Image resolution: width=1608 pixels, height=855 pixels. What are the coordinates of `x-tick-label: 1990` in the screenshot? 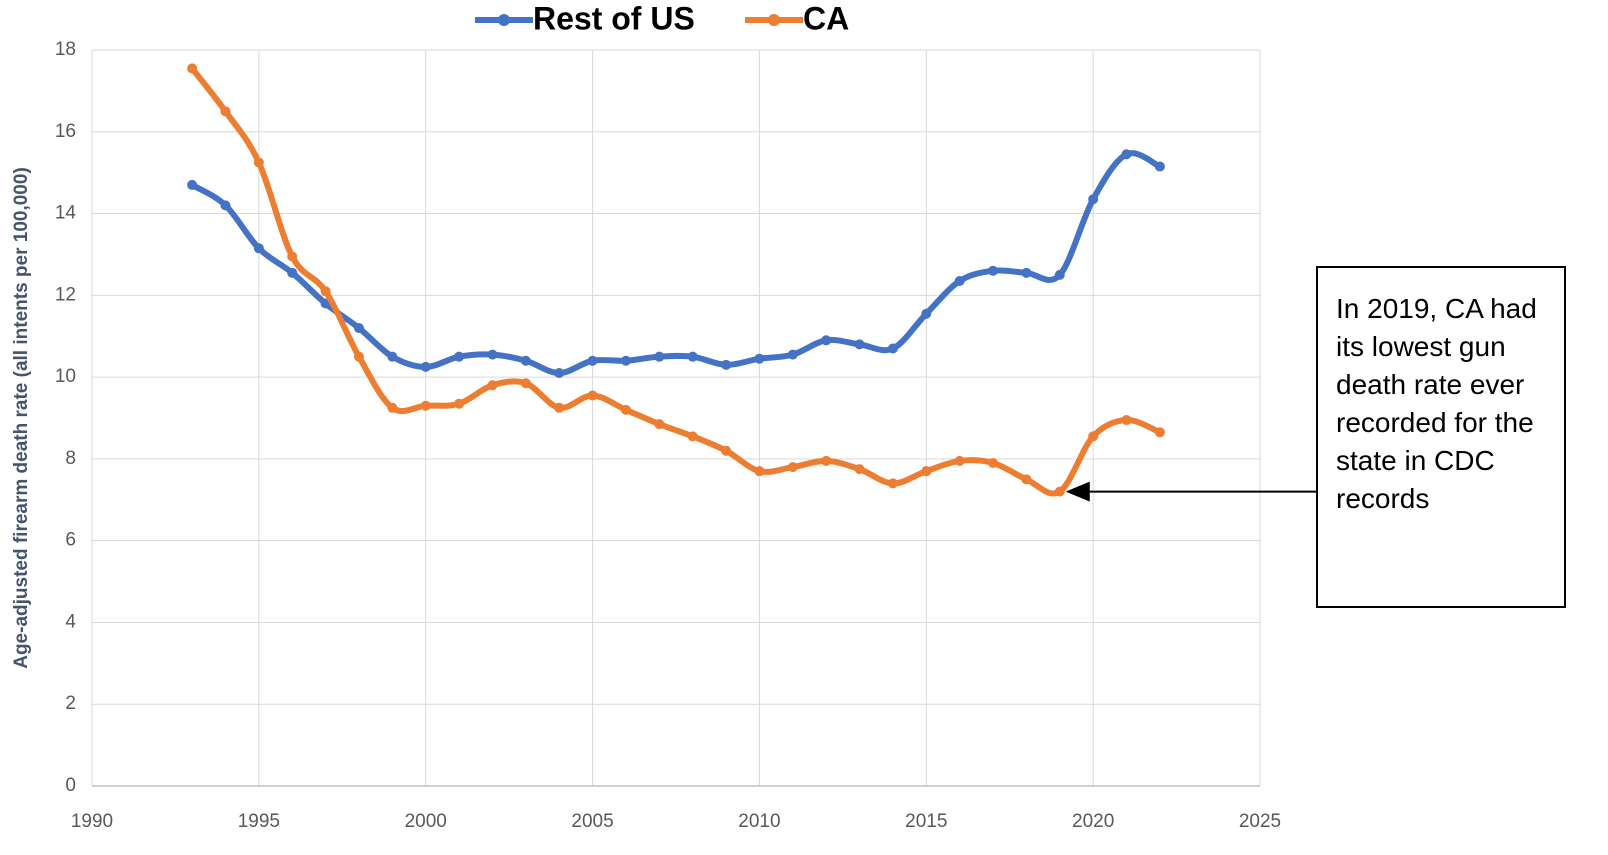 It's located at (92, 821).